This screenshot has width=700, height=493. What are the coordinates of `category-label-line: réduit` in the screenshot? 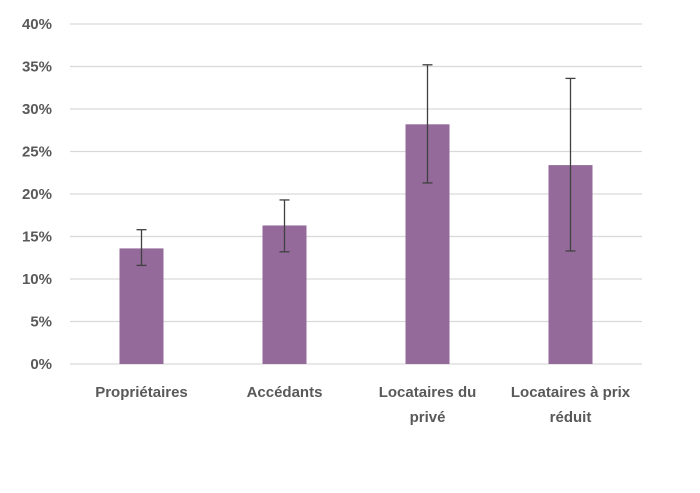 It's located at (571, 417).